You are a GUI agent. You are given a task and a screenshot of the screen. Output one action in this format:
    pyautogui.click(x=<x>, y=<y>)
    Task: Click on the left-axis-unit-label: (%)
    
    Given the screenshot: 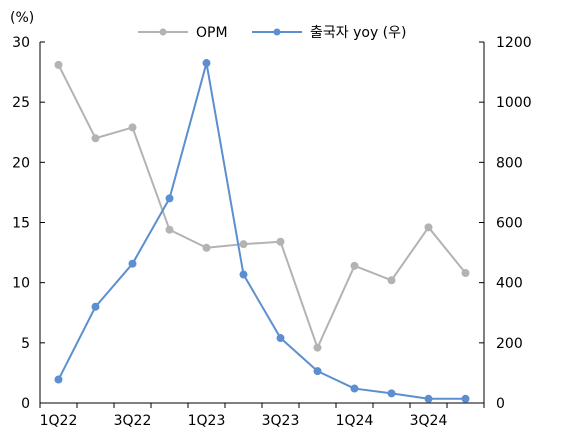 What is the action you would take?
    pyautogui.click(x=22, y=18)
    